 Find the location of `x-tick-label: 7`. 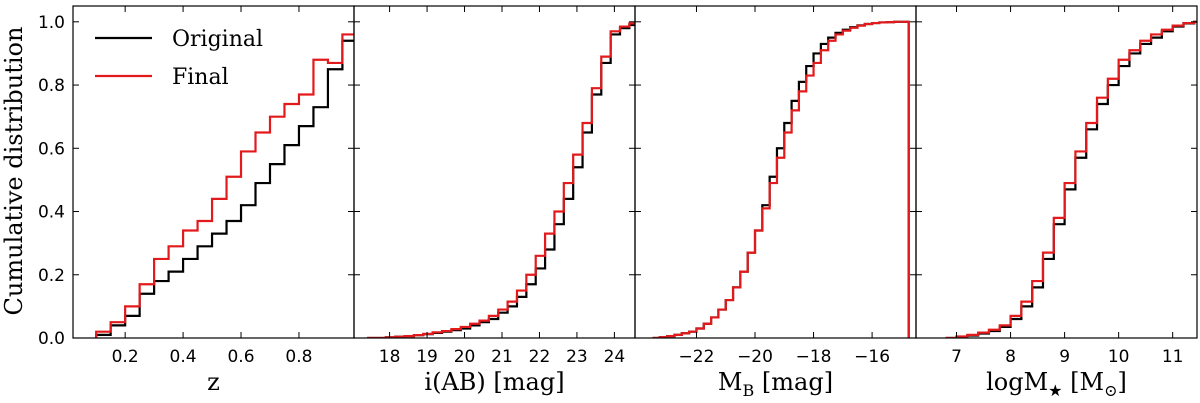

x-tick-label: 7 is located at coordinates (956, 357).